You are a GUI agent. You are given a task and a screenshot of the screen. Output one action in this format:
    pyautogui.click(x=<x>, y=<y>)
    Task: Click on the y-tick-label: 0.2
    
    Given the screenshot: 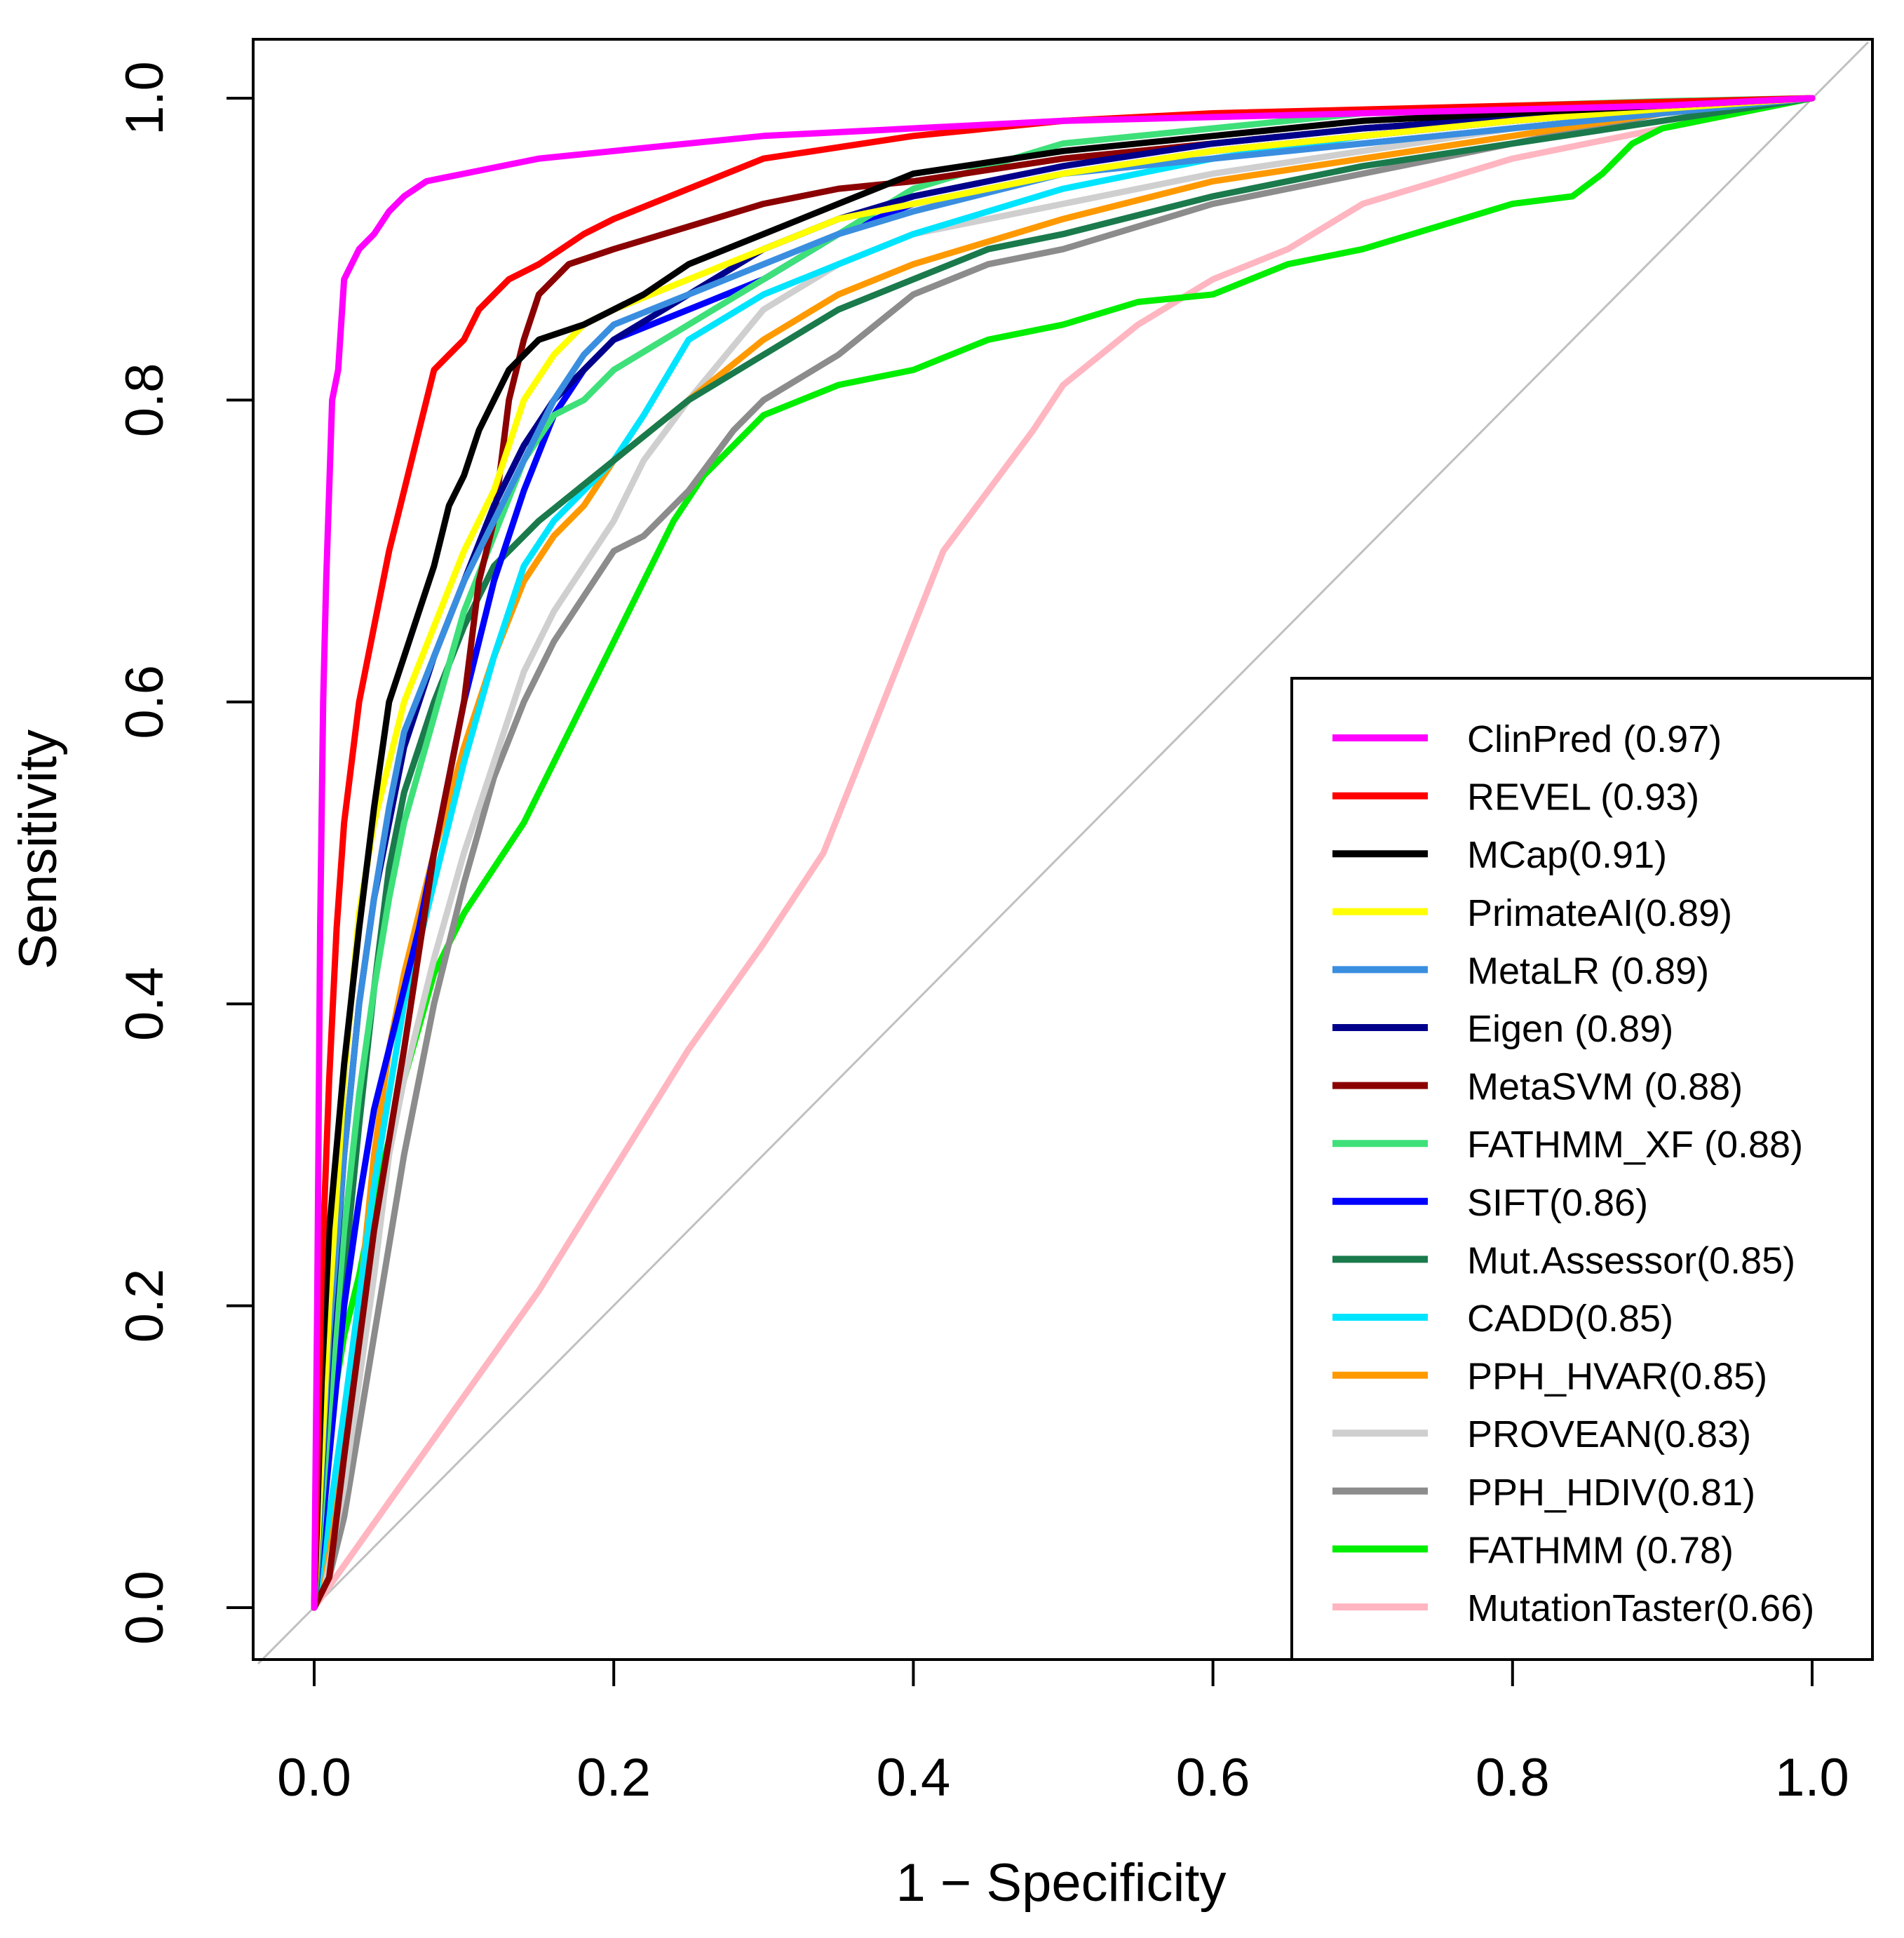 What is the action you would take?
    pyautogui.click(x=145, y=1306)
    